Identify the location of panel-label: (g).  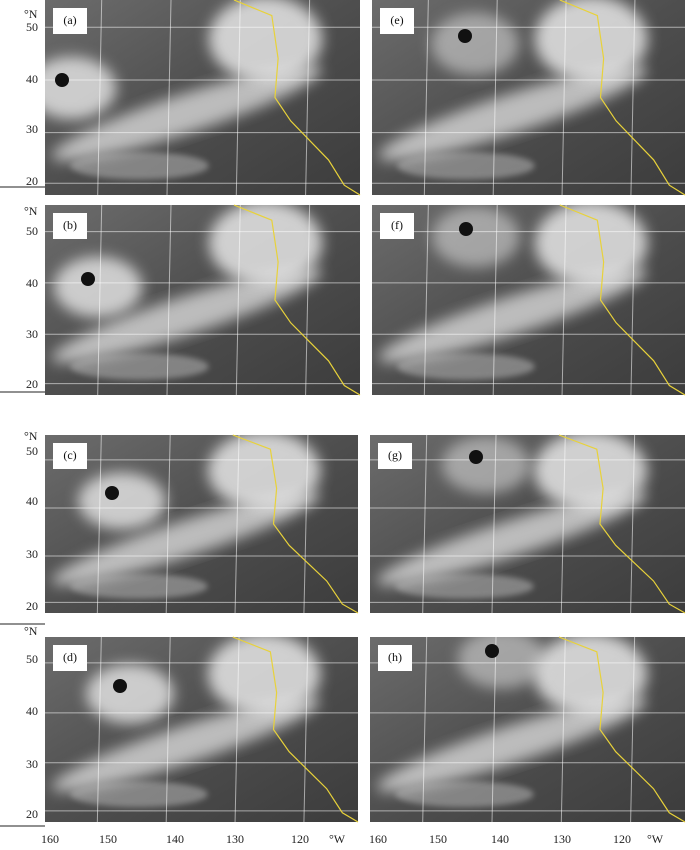
(395, 455).